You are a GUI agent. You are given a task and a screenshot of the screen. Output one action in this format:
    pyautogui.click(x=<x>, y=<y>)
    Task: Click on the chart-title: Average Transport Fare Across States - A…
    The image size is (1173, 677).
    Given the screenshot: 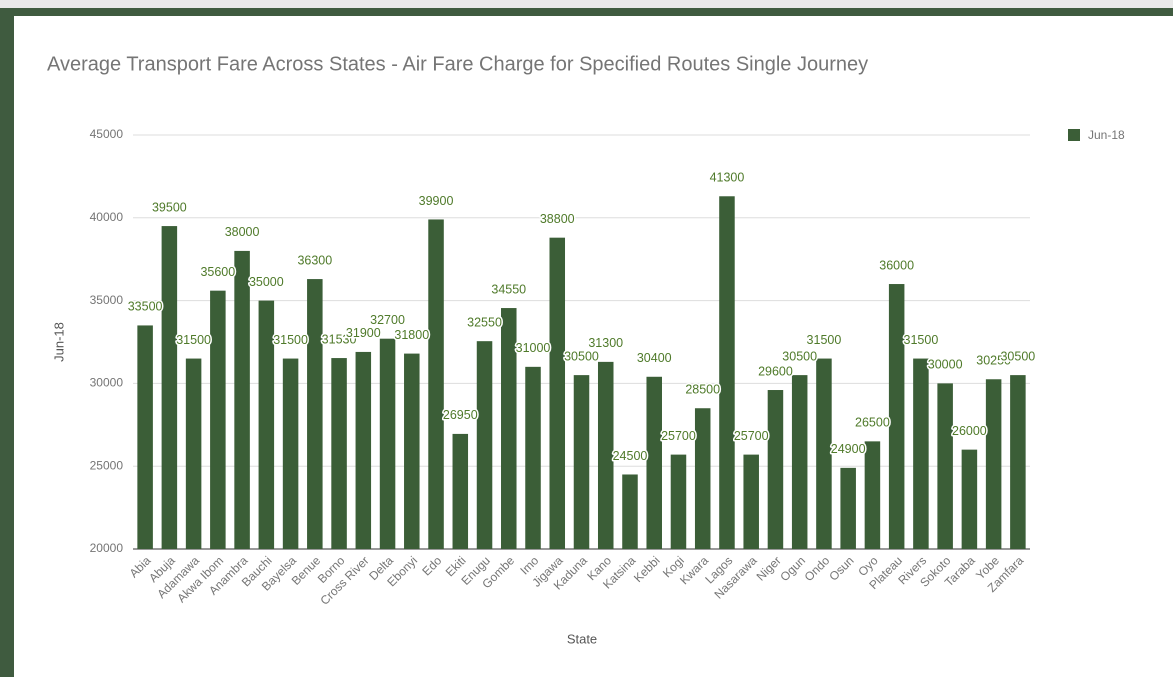 What is the action you would take?
    pyautogui.click(x=457, y=64)
    